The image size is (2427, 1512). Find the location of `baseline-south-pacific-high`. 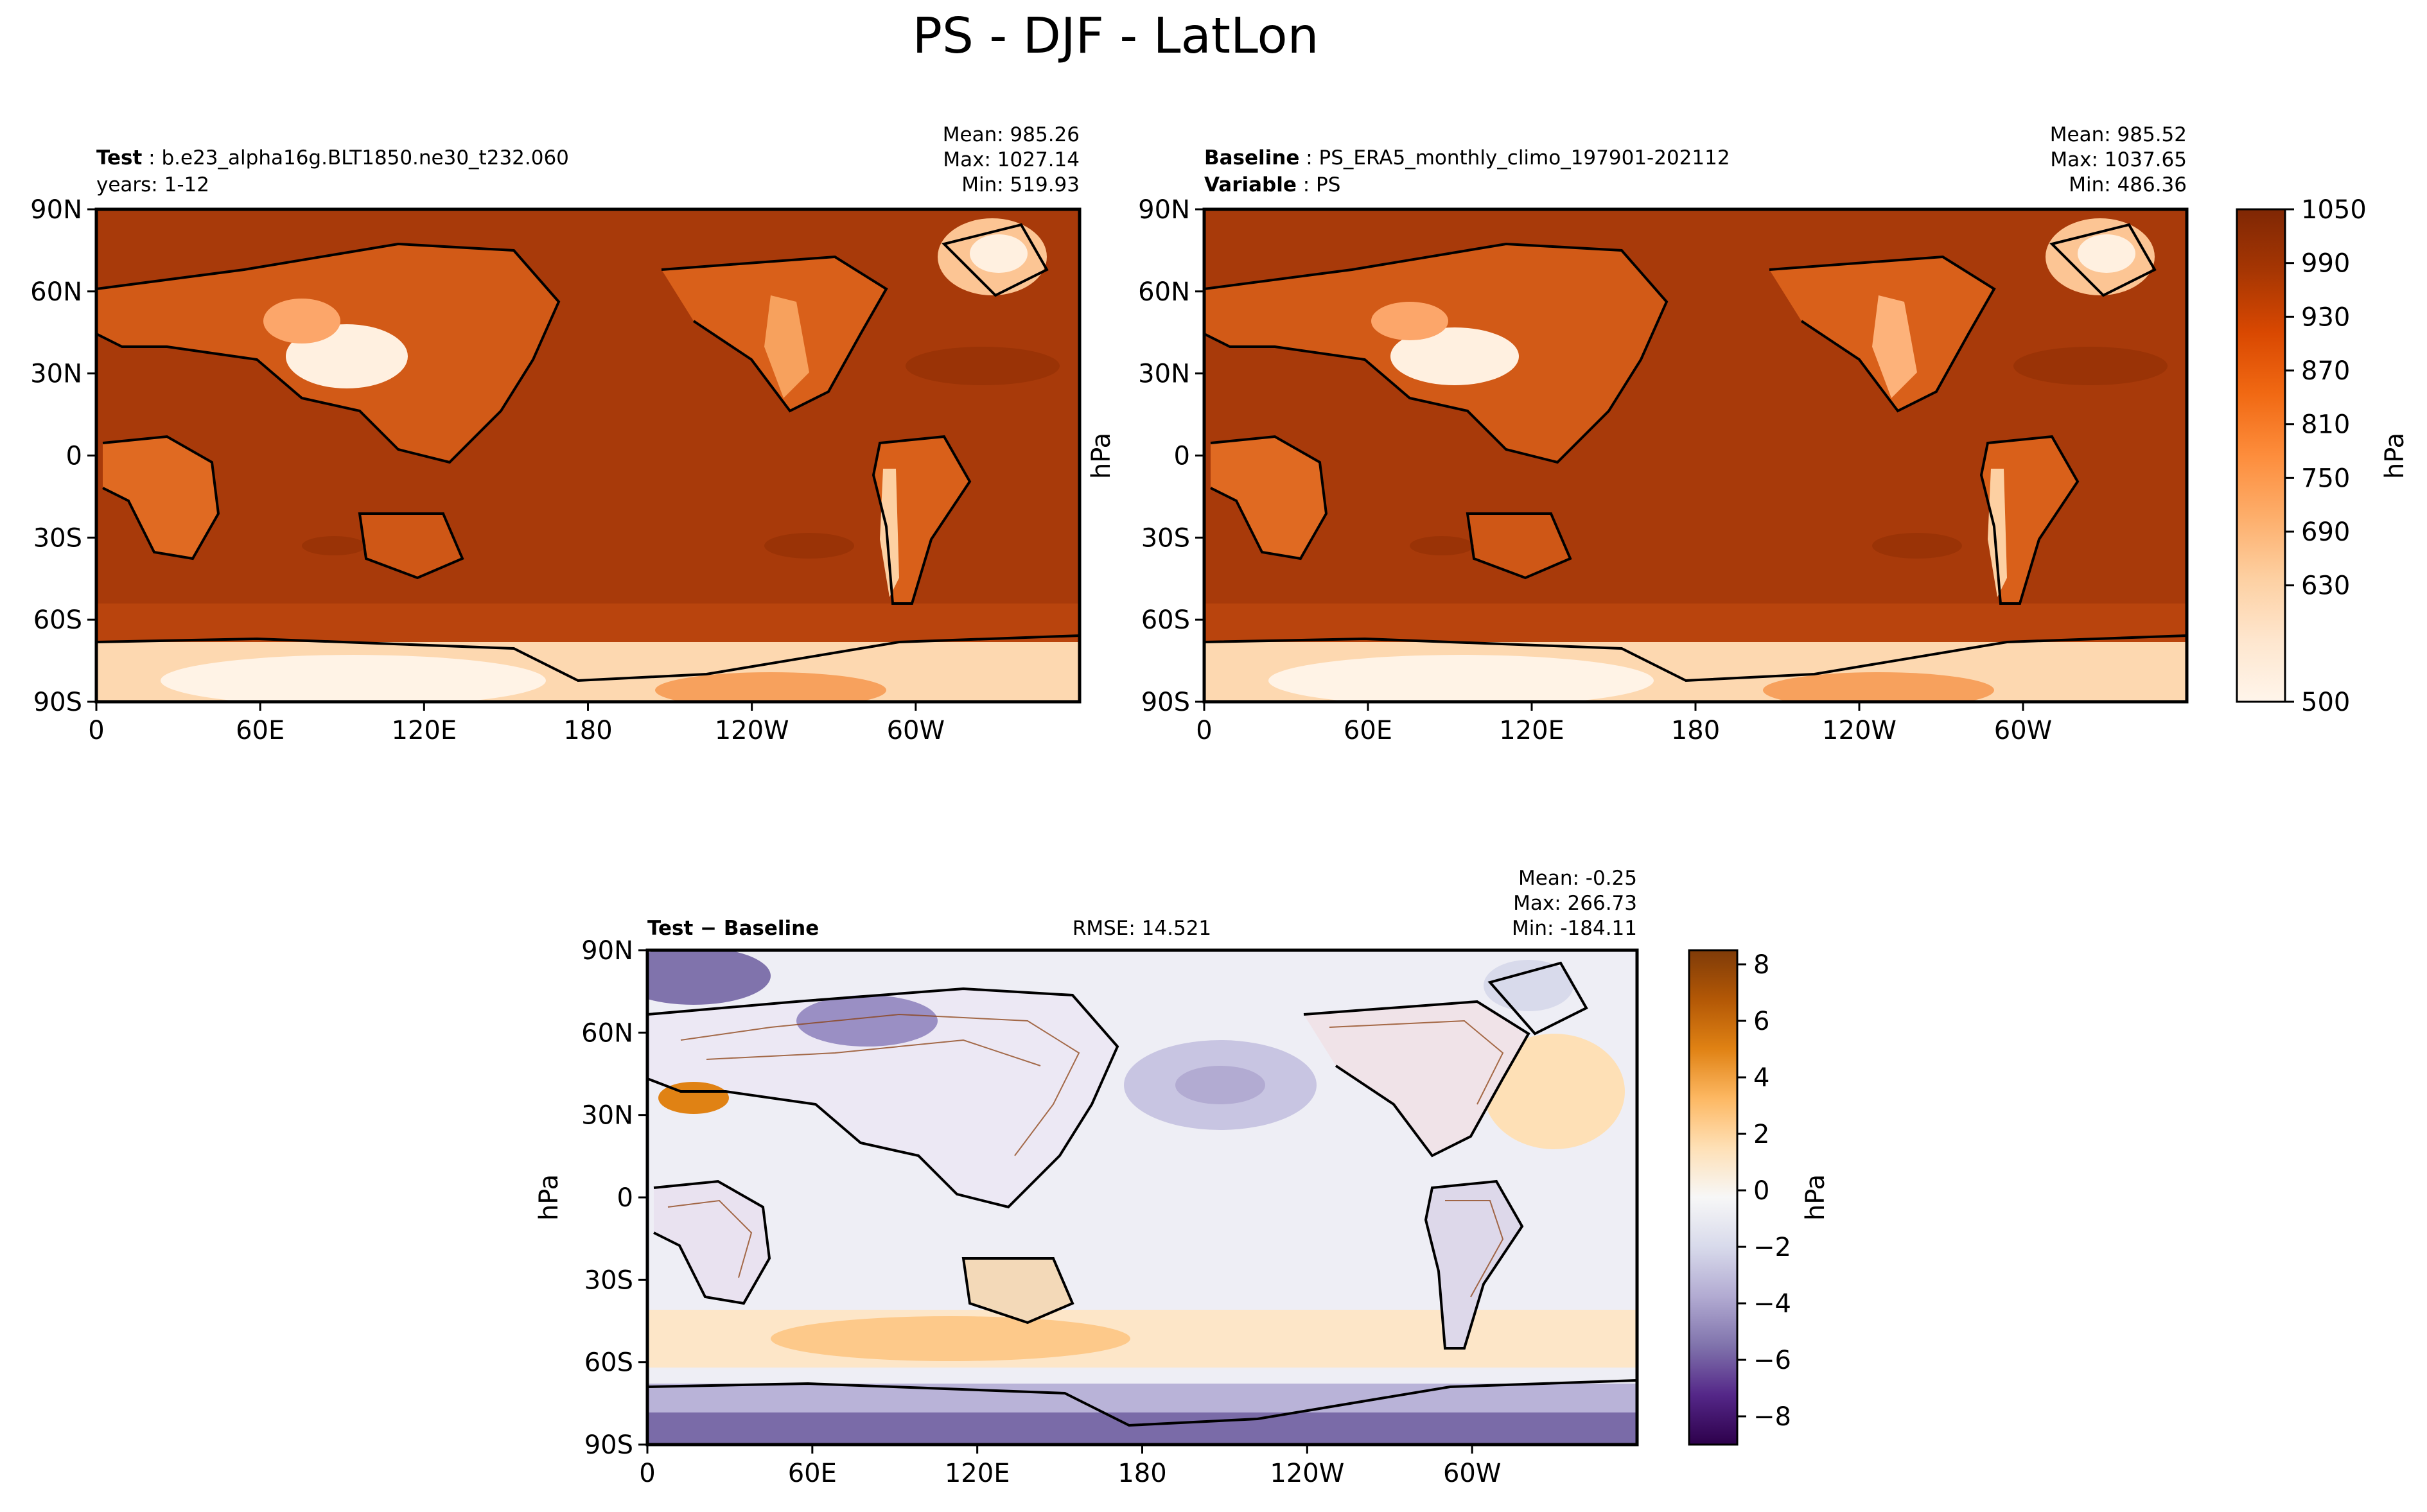

baseline-south-pacific-high is located at coordinates (1917, 546).